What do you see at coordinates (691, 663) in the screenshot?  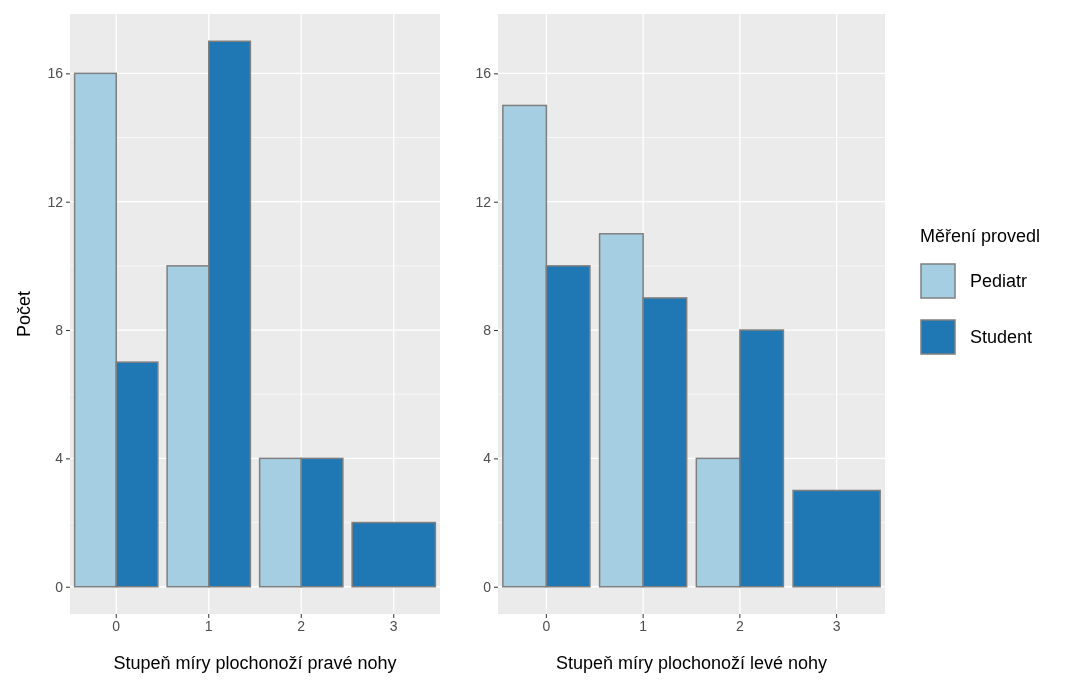 I see `x-axis-title: Stupeň míry plochonoží levé nohy` at bounding box center [691, 663].